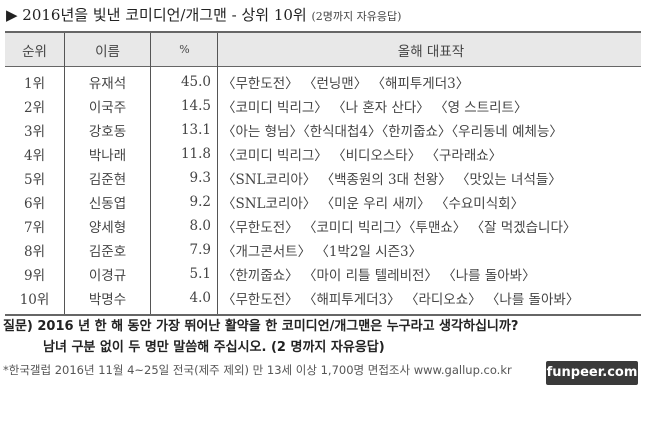 This screenshot has height=423, width=660. Describe the element at coordinates (184, 226) in the screenshot. I see `cell-percent: 8.0` at that location.